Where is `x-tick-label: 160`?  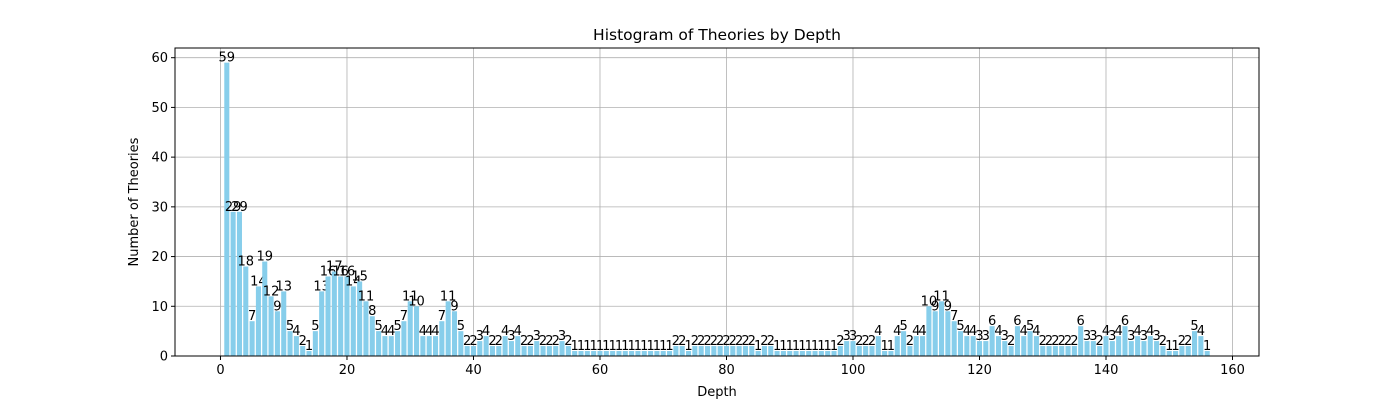
x-tick-label: 160 is located at coordinates (1232, 370).